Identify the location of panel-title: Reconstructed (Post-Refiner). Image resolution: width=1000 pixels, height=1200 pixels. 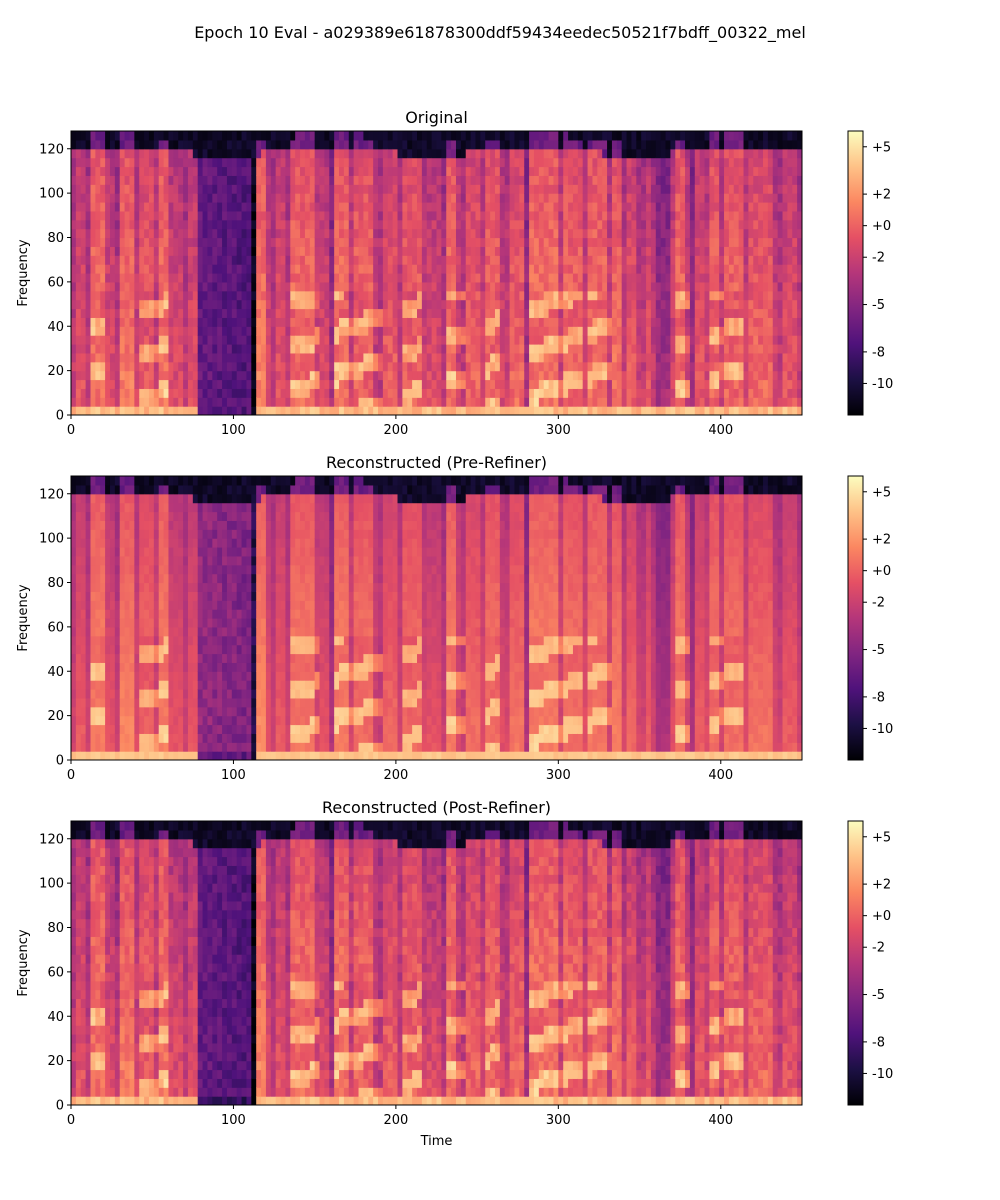
(436, 807).